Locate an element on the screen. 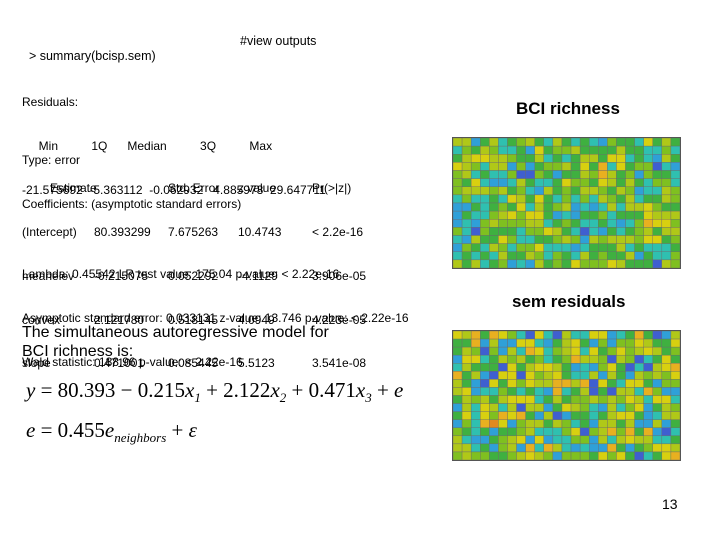 The height and width of the screenshot is (540, 720). eq-epsilon: ε is located at coordinates (192, 430).